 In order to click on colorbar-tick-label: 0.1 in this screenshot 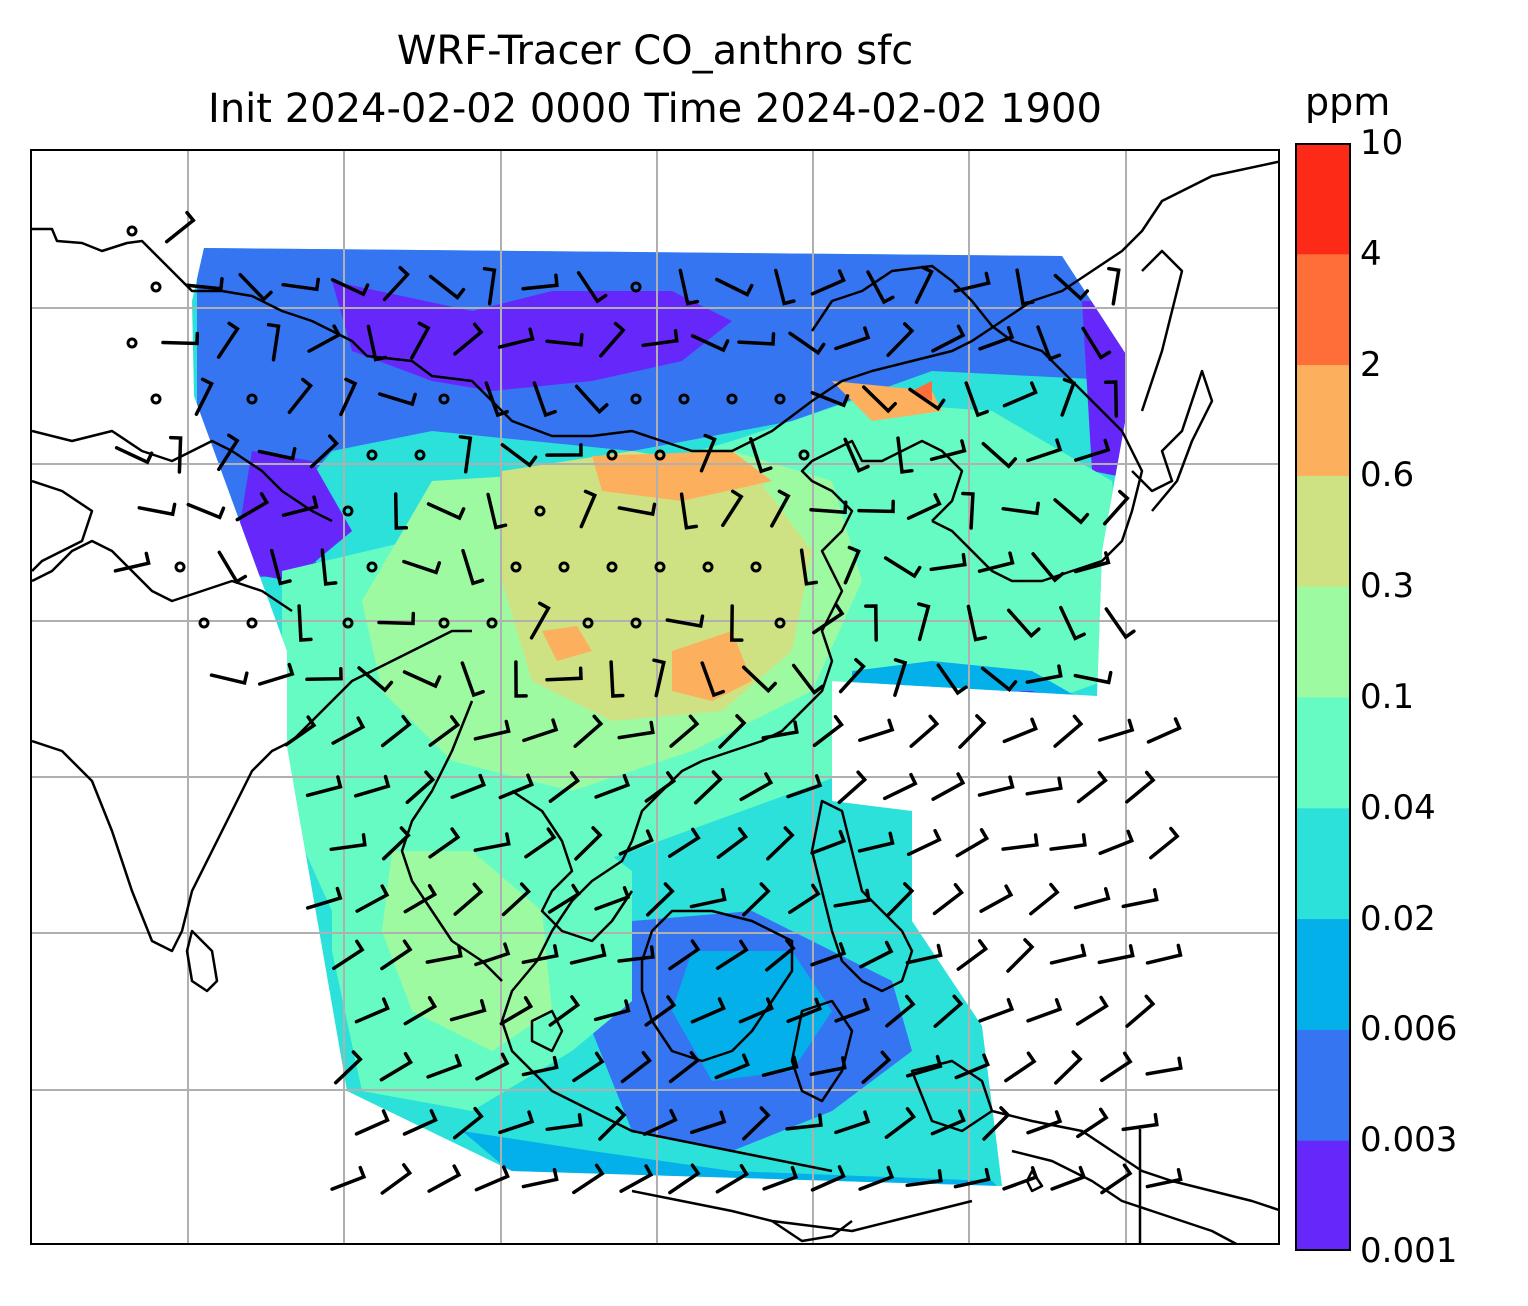, I will do `click(1387, 697)`.